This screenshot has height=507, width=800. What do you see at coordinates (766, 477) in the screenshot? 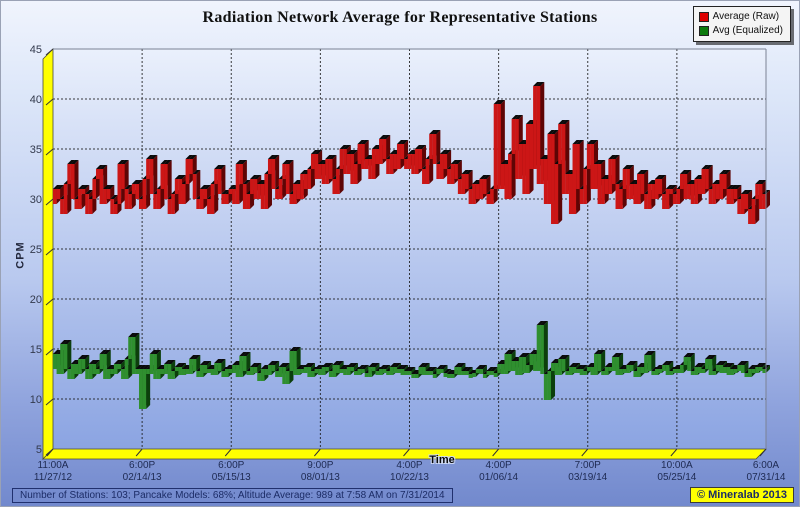
I see `svg-text: 07/31/14` at bounding box center [766, 477].